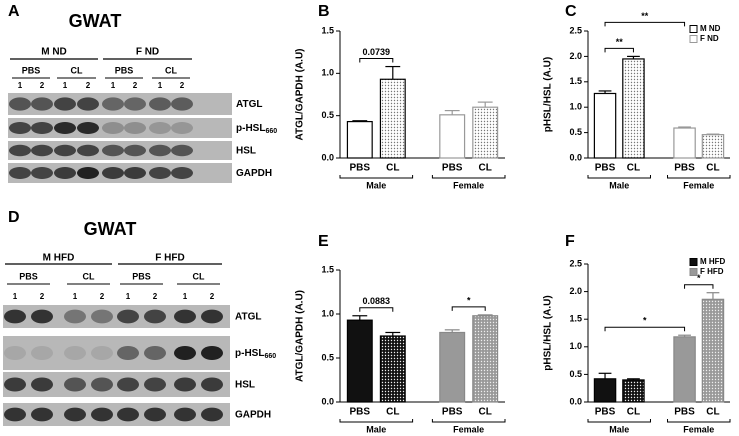 This screenshot has height=436, width=739. I want to click on legend-label: M HFD, so click(713, 261).